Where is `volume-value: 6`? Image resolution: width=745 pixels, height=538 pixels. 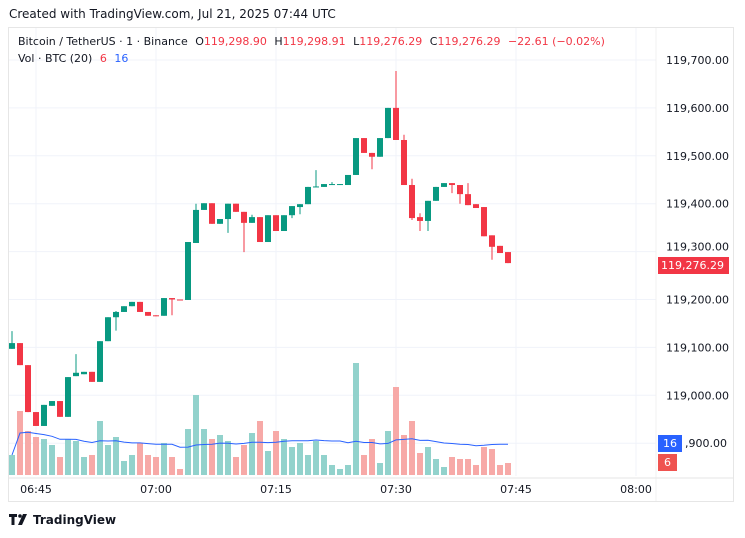
volume-value: 6 is located at coordinates (103, 58).